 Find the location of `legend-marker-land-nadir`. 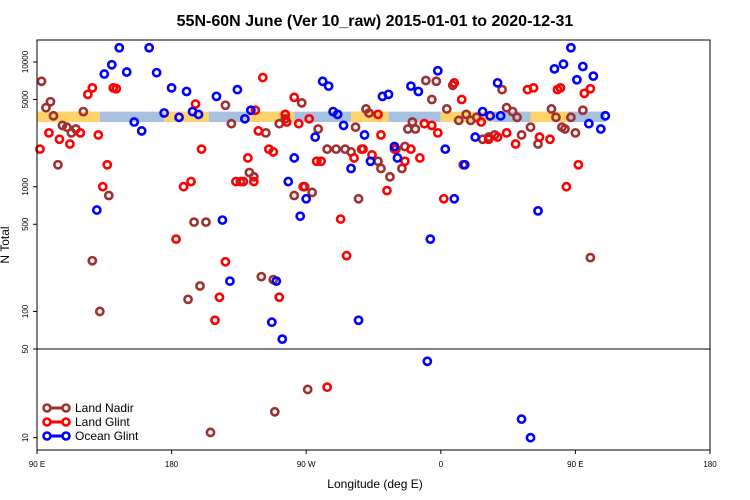

legend-marker-land-nadir is located at coordinates (66, 408).